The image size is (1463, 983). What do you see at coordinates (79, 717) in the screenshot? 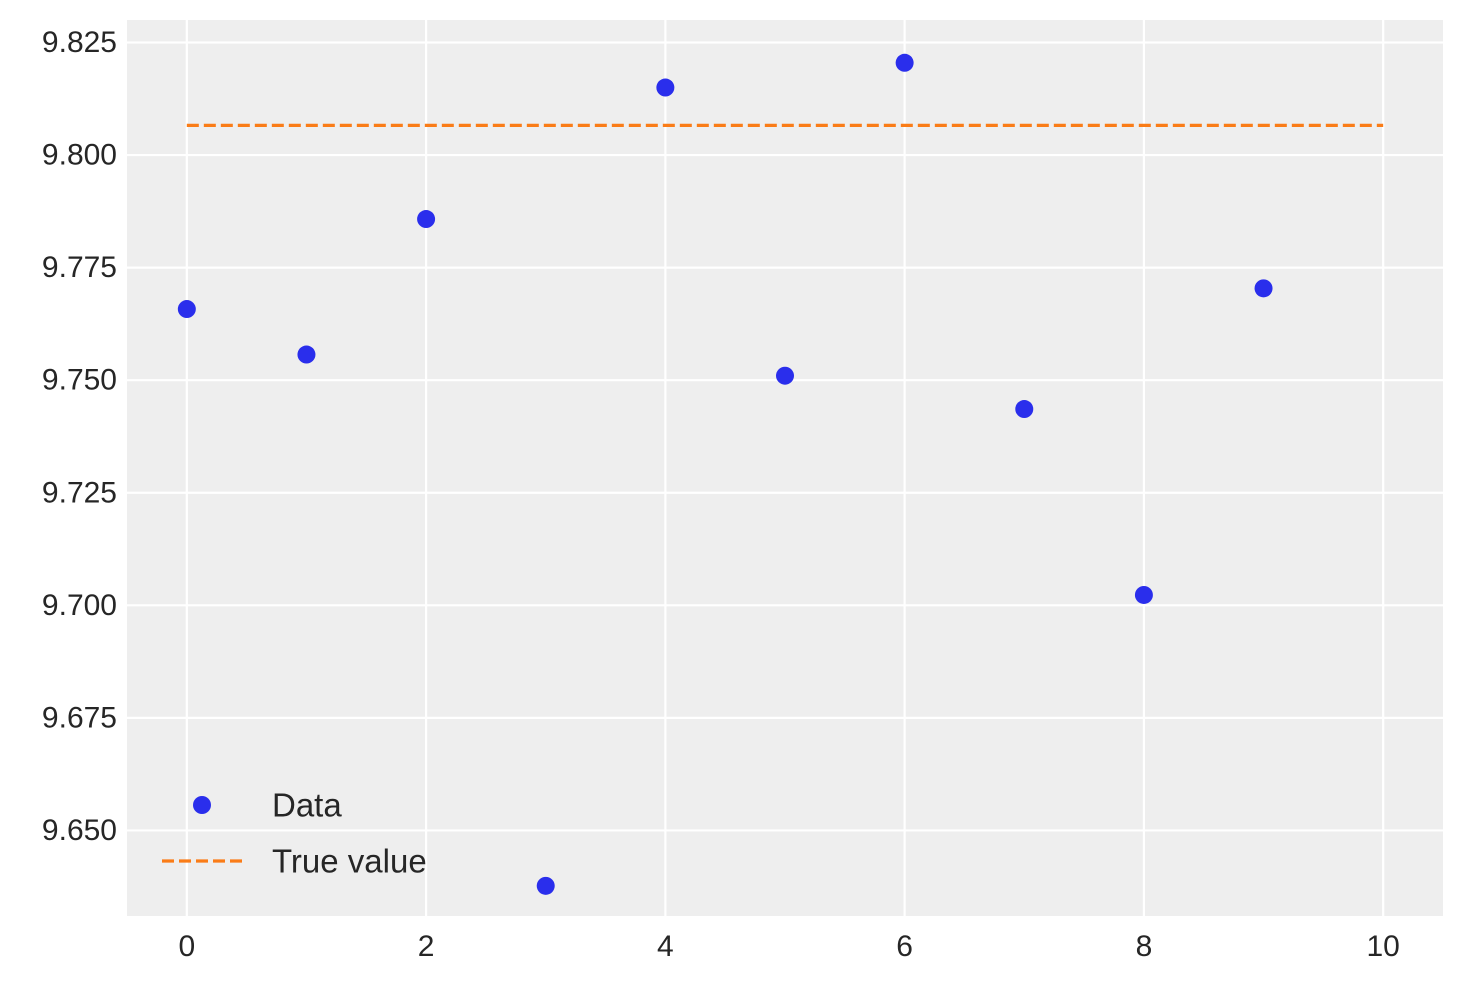
I see `y-tick-label: 9.675` at bounding box center [79, 717].